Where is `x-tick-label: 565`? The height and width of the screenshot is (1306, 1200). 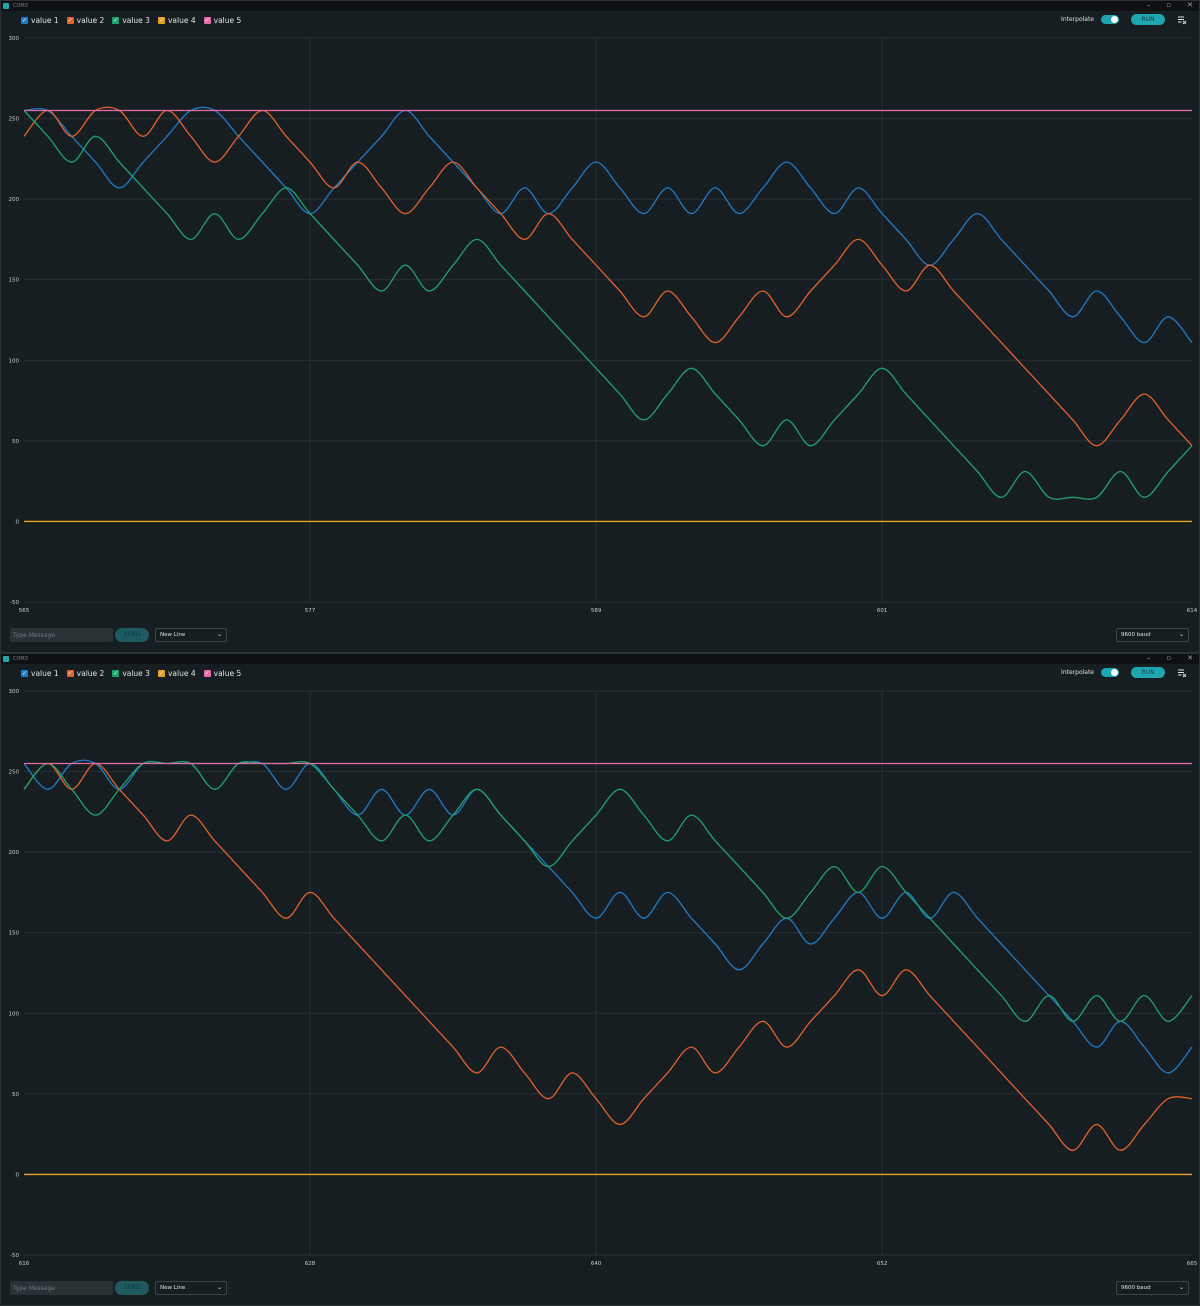
x-tick-label: 565 is located at coordinates (24, 611).